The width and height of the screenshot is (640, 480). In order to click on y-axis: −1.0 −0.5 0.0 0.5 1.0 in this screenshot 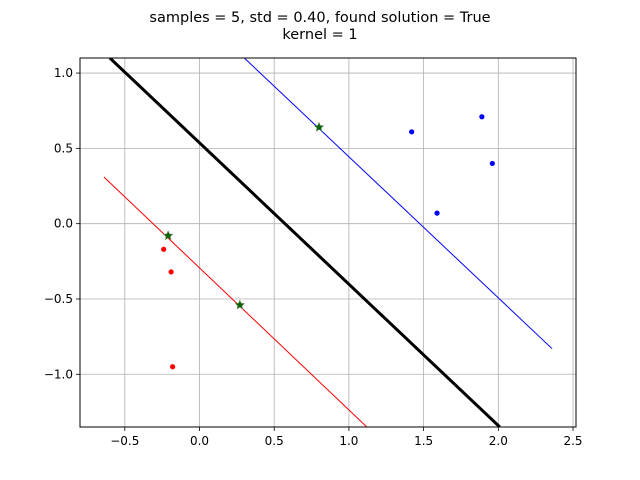, I will do `click(62, 223)`.